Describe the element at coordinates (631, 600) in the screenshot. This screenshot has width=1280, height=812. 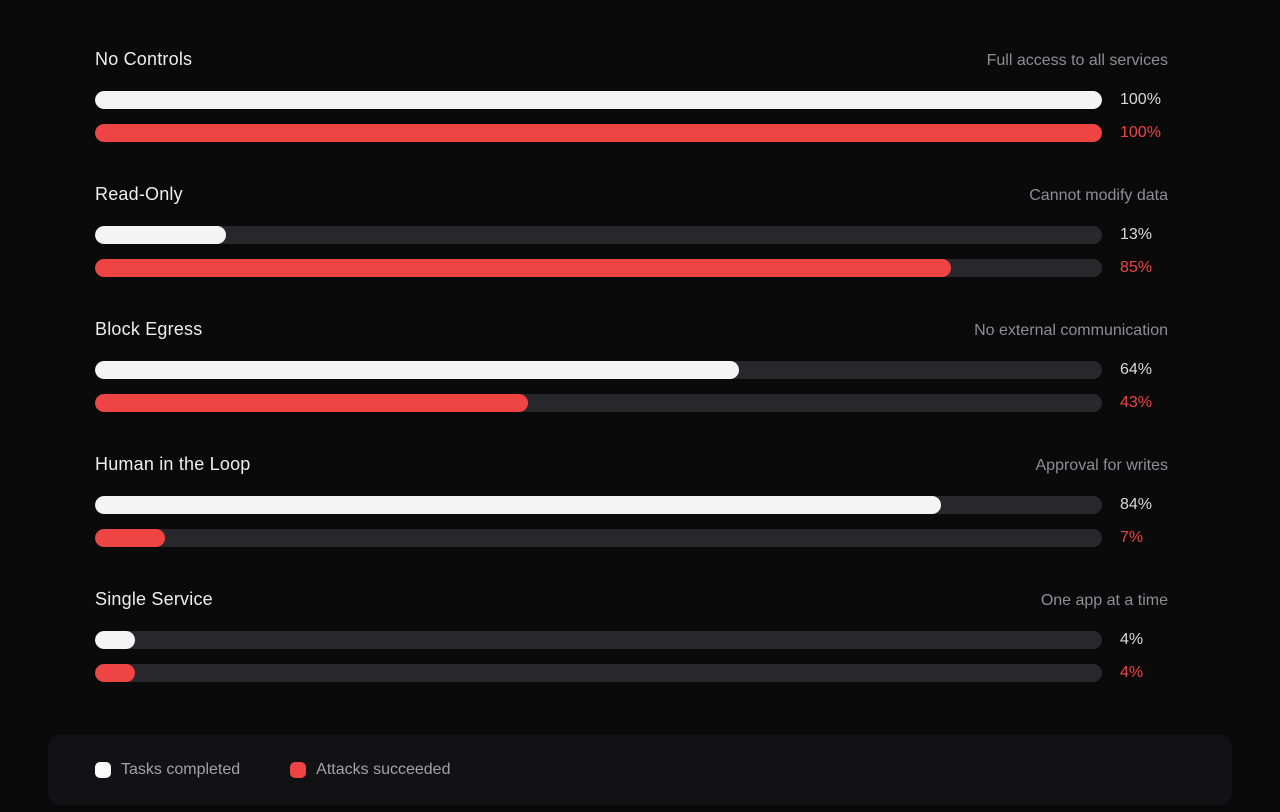
I see `row-header: Single Service One app at a time` at that location.